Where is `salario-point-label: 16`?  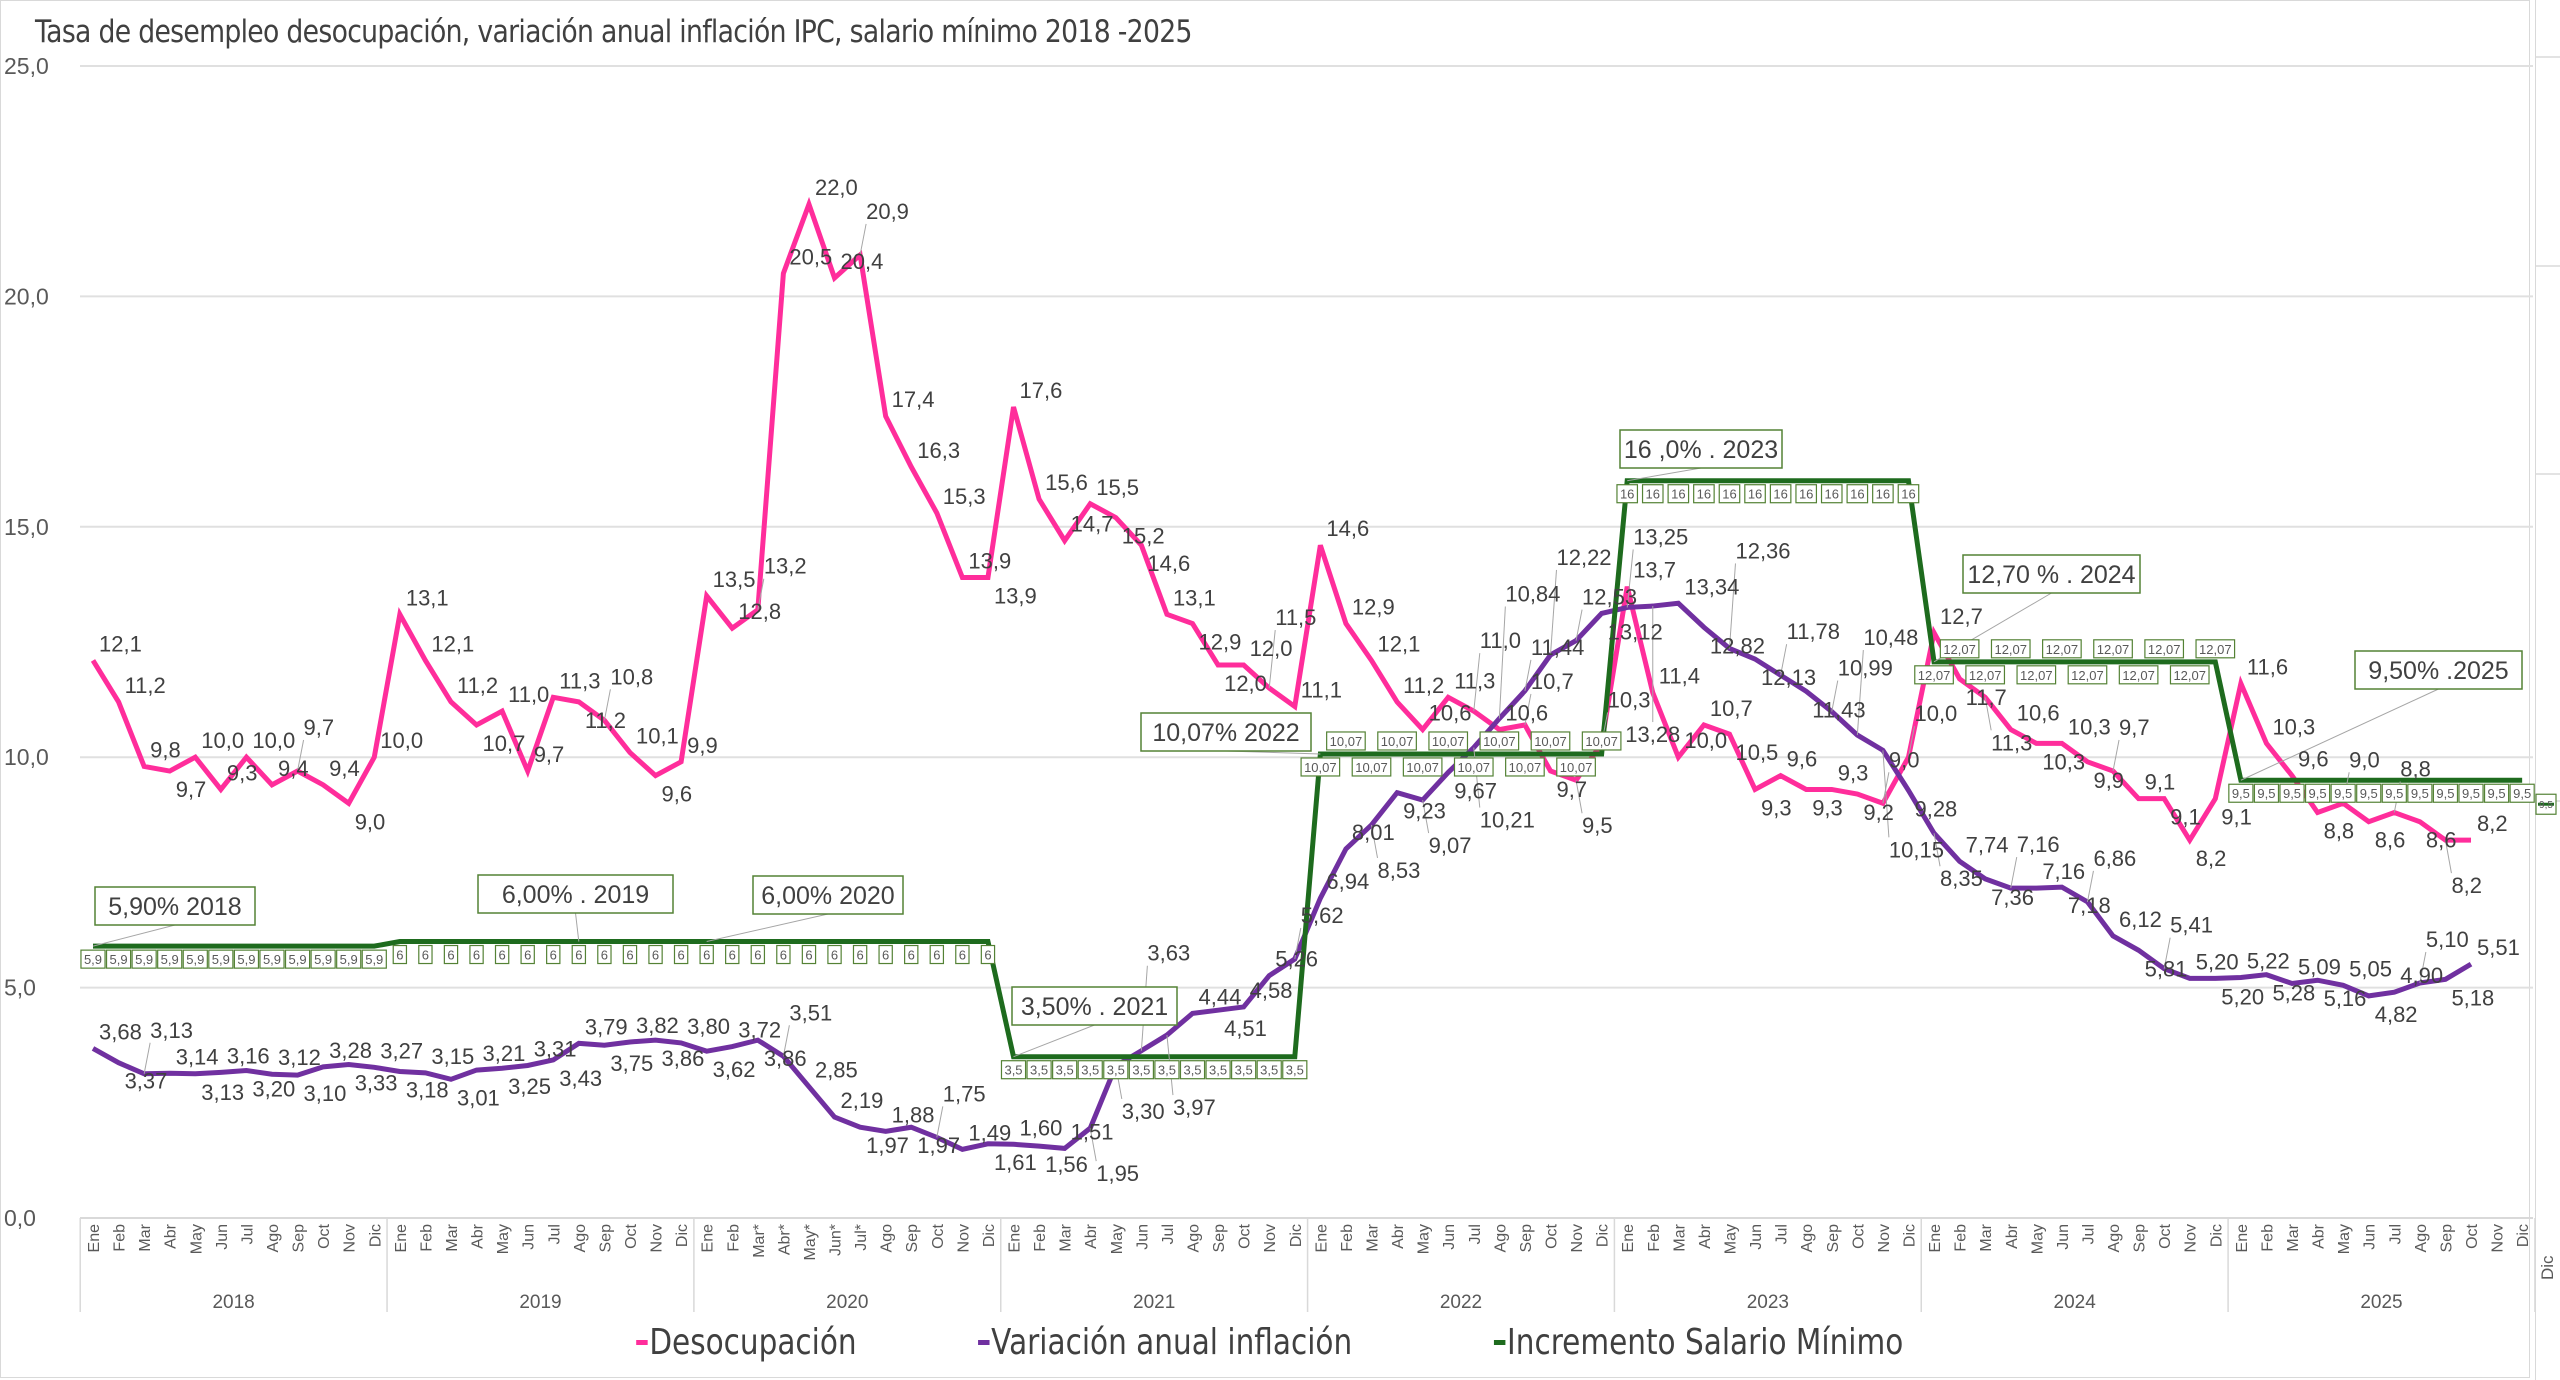
salario-point-label: 16 is located at coordinates (1857, 494).